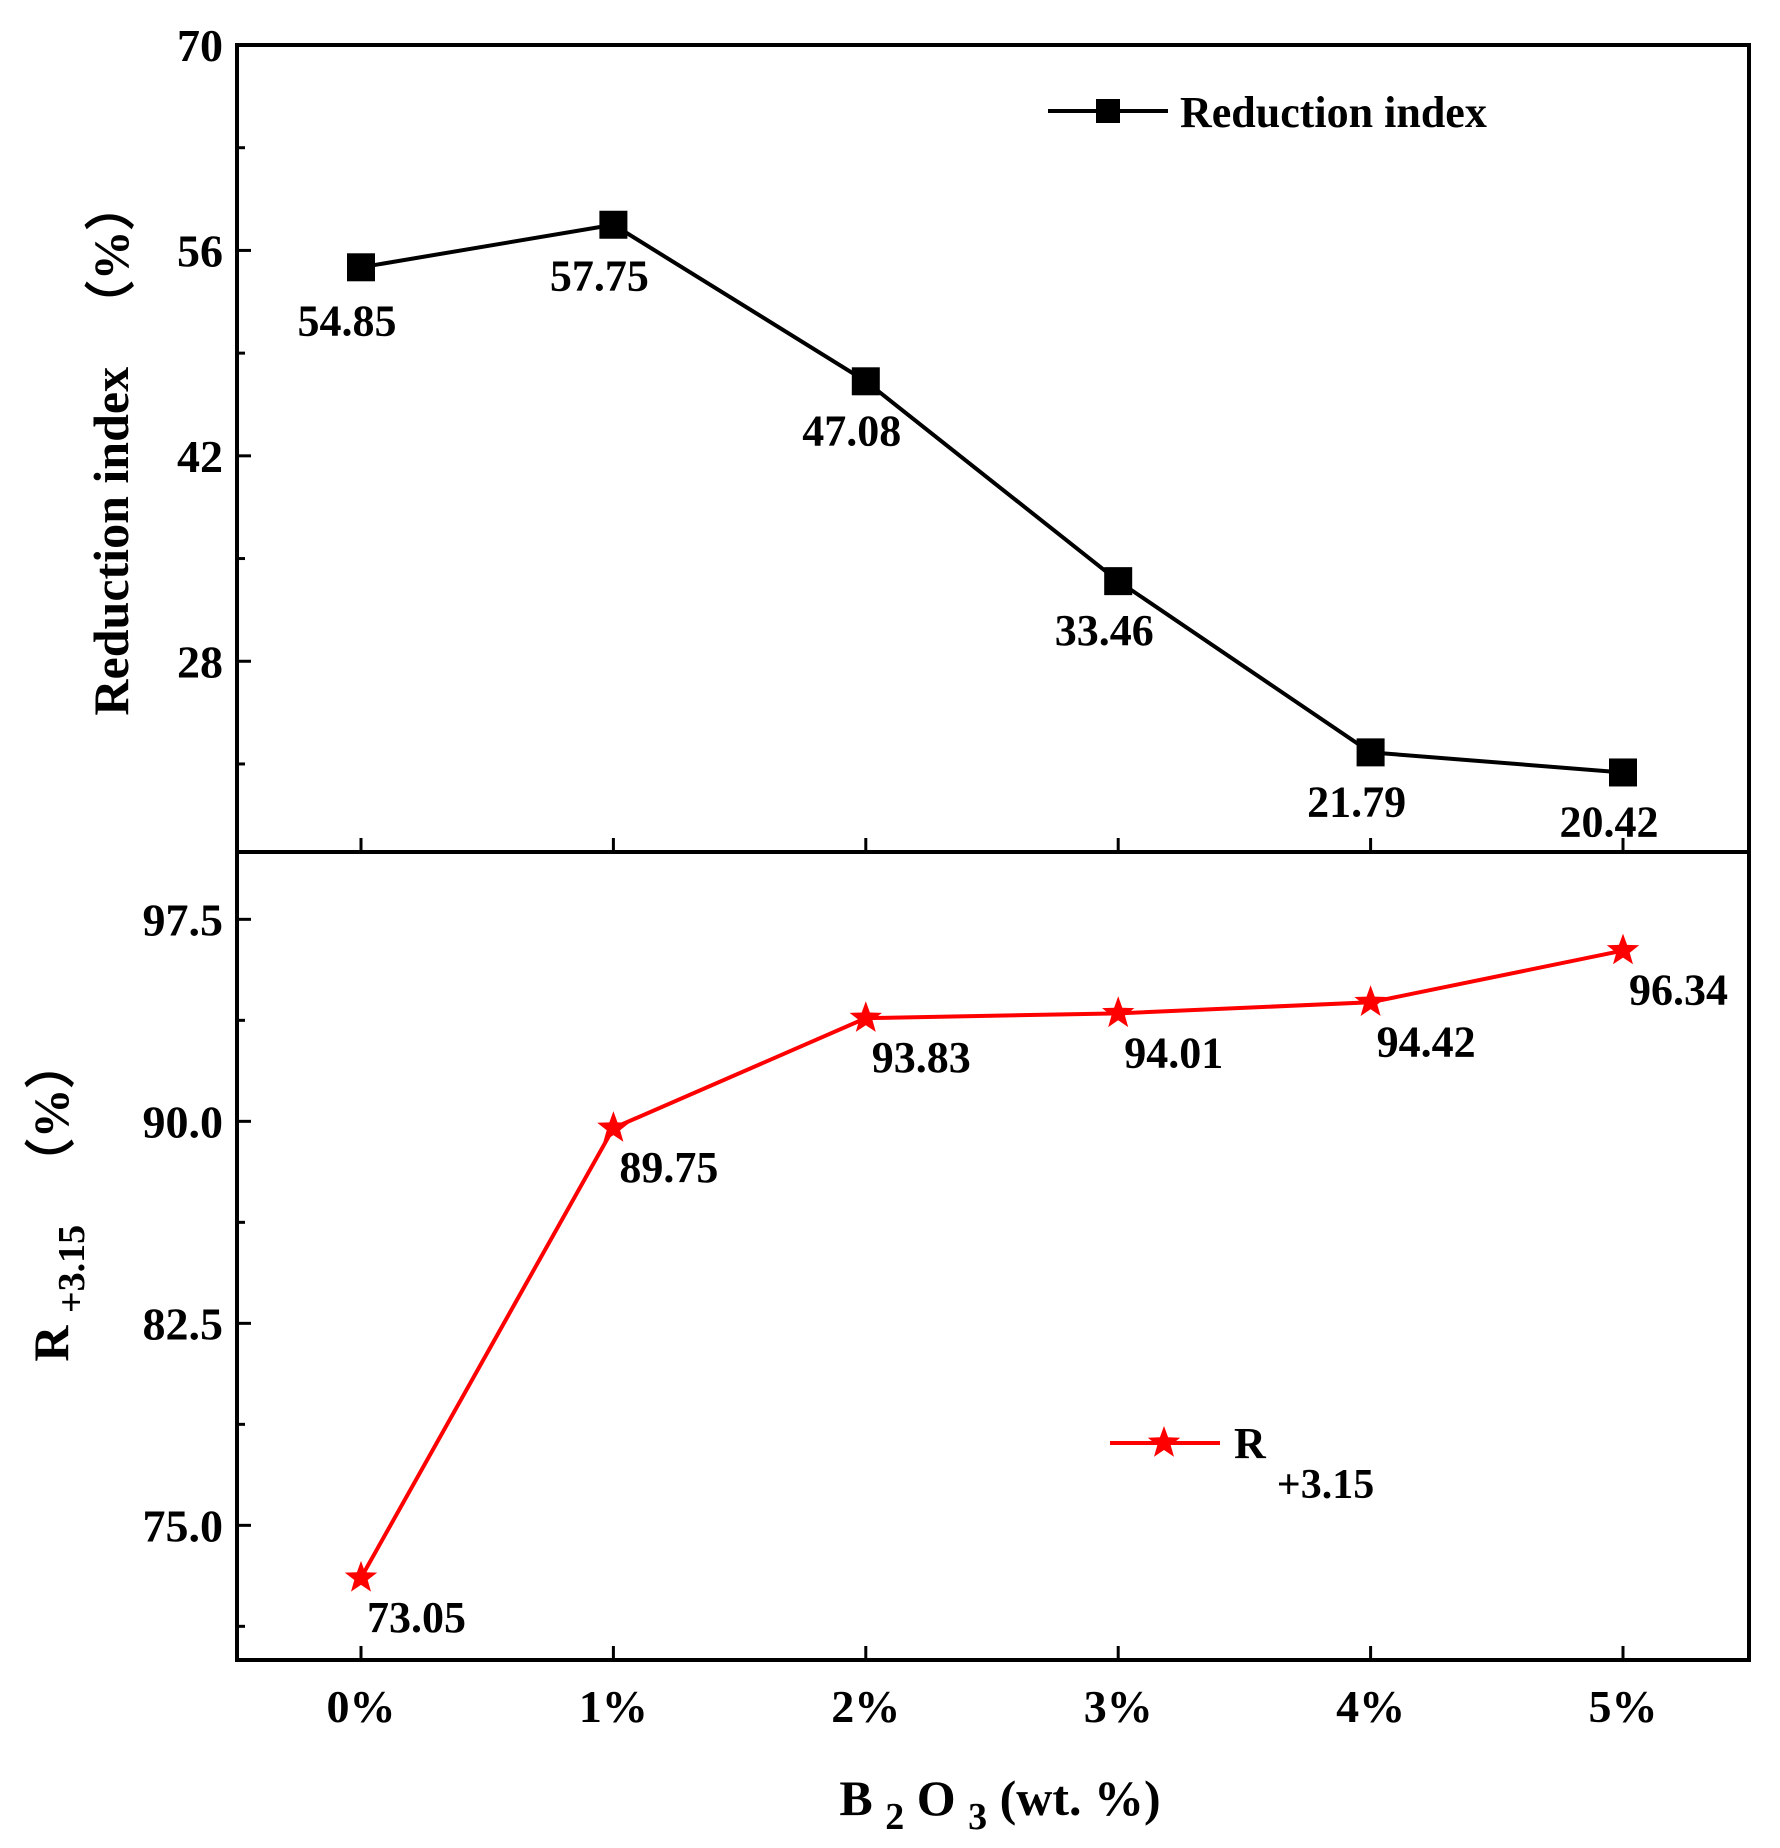 This screenshot has width=1780, height=1848. Describe the element at coordinates (111, 541) in the screenshot. I see `top-y-axis-title-main: Reduction index` at that location.